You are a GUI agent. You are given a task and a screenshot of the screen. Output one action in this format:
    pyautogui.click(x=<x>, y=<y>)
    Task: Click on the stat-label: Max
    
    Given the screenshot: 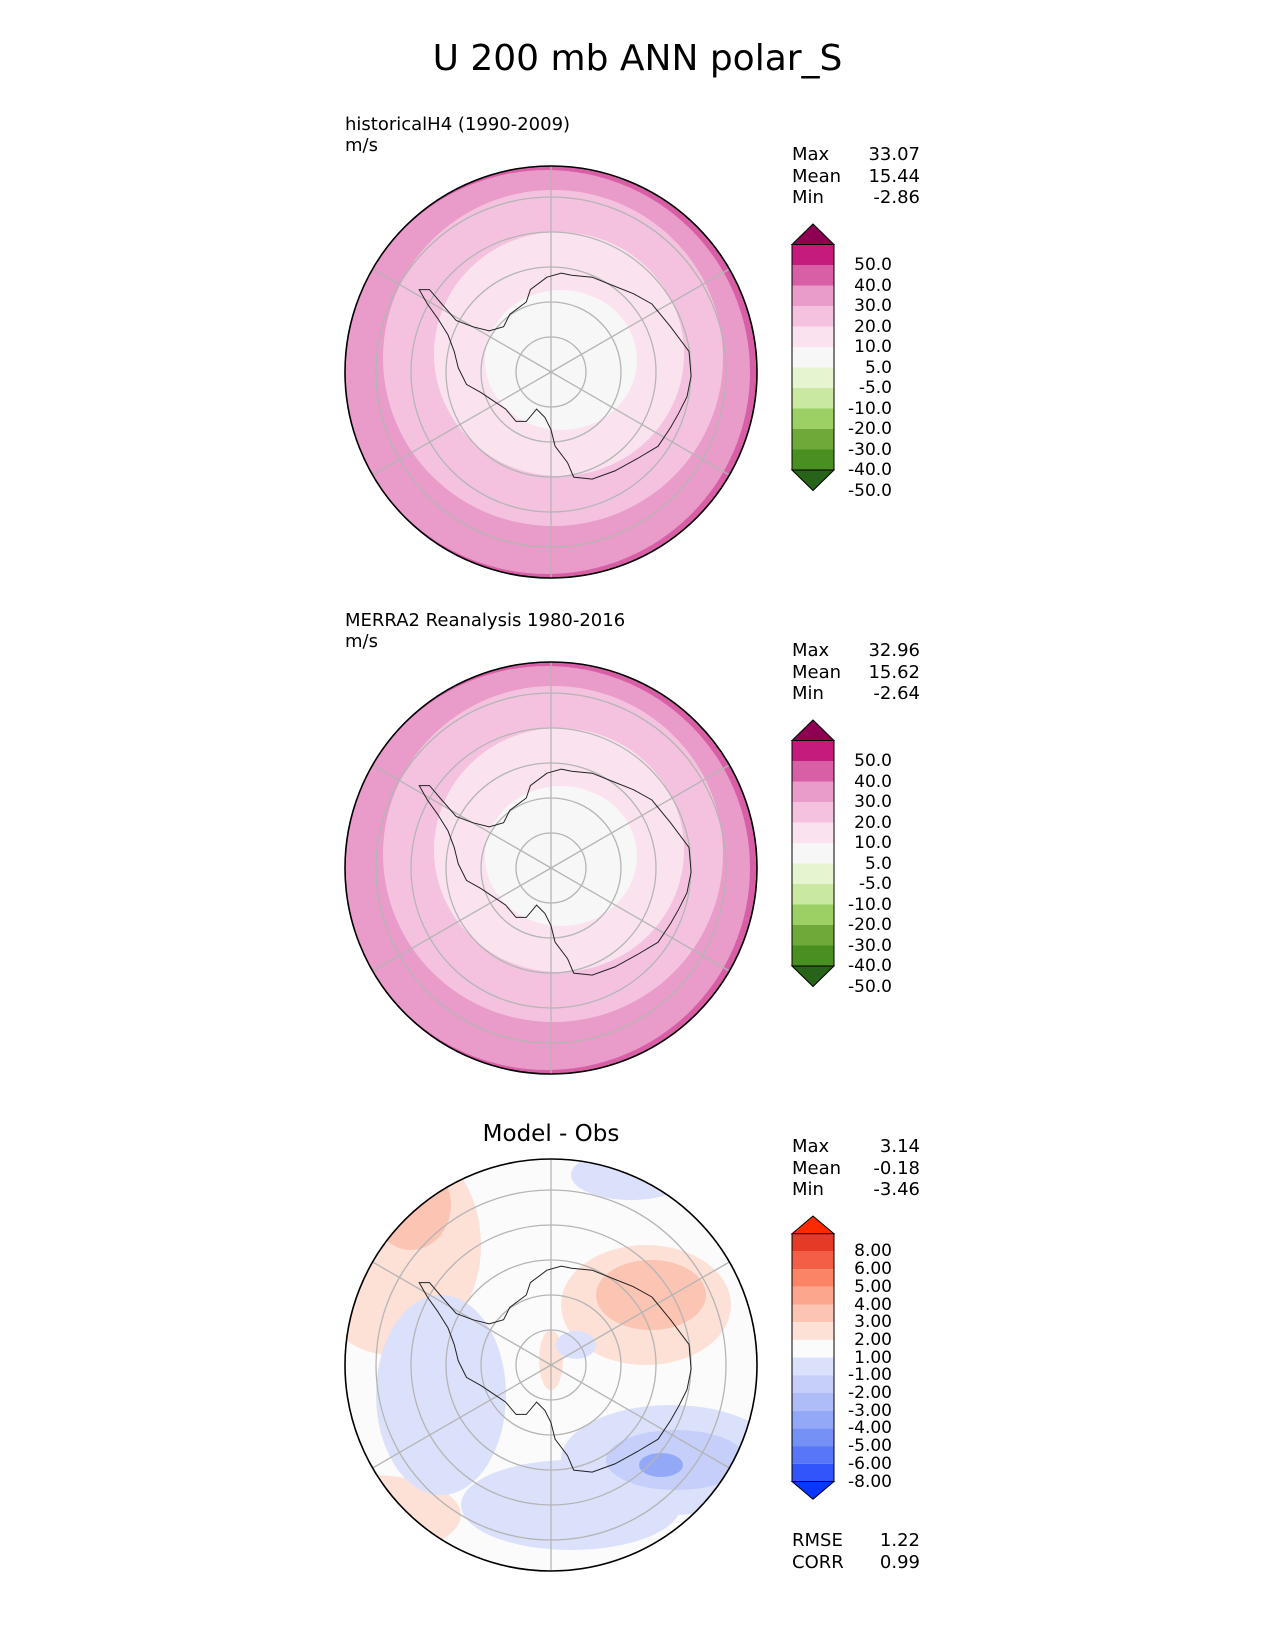 What is the action you would take?
    pyautogui.click(x=811, y=1146)
    